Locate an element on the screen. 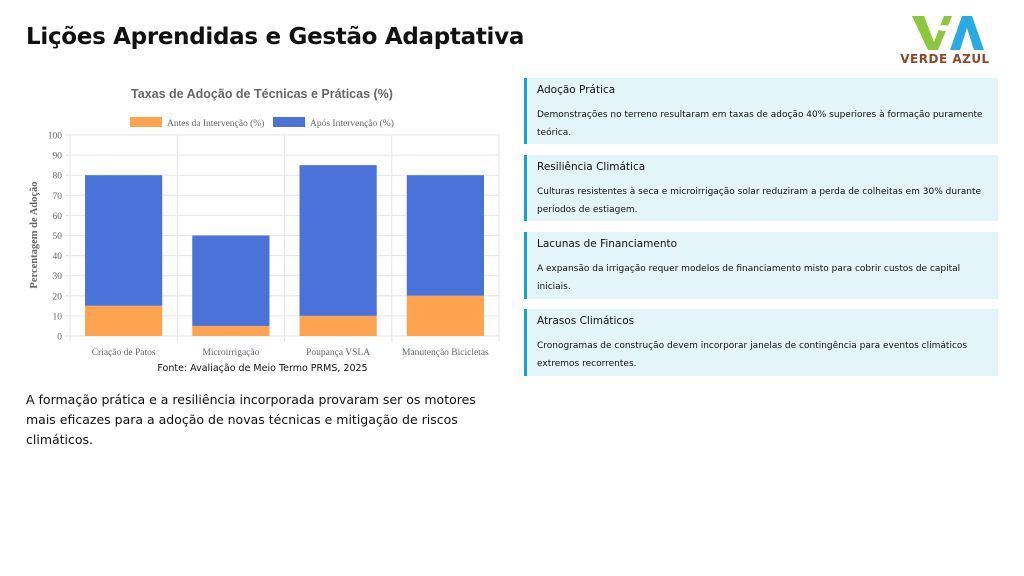  card-title: Adoção Prática is located at coordinates (576, 90).